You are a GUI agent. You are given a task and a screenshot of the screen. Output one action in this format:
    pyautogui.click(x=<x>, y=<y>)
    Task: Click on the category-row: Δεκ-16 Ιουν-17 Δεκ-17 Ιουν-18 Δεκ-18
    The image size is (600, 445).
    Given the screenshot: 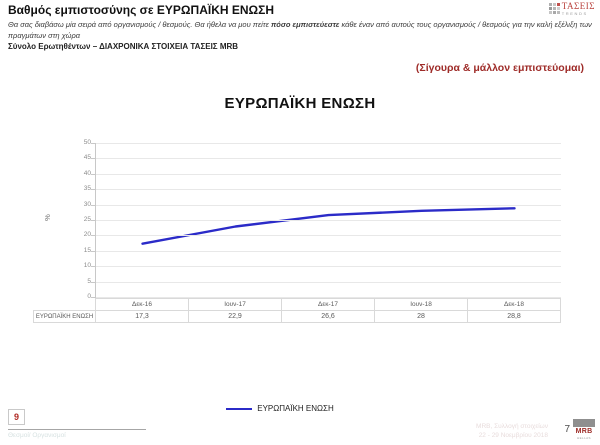 What is the action you would take?
    pyautogui.click(x=297, y=304)
    